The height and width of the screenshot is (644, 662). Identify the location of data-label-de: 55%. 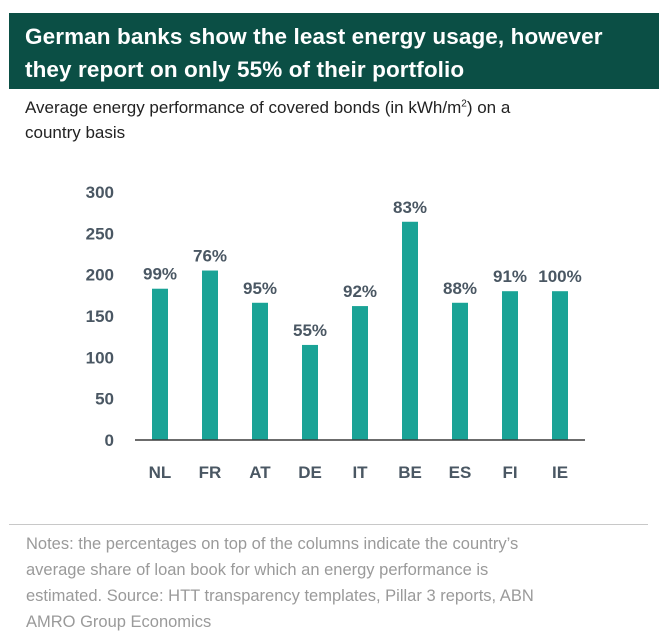
(310, 330).